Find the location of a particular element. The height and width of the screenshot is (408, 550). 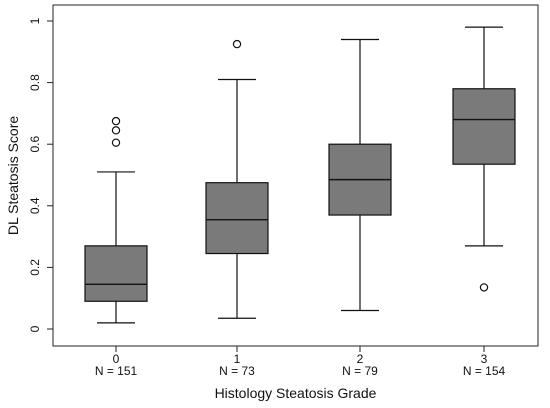

x-axis-title: Histology Steatosis Grade is located at coordinates (296, 393).